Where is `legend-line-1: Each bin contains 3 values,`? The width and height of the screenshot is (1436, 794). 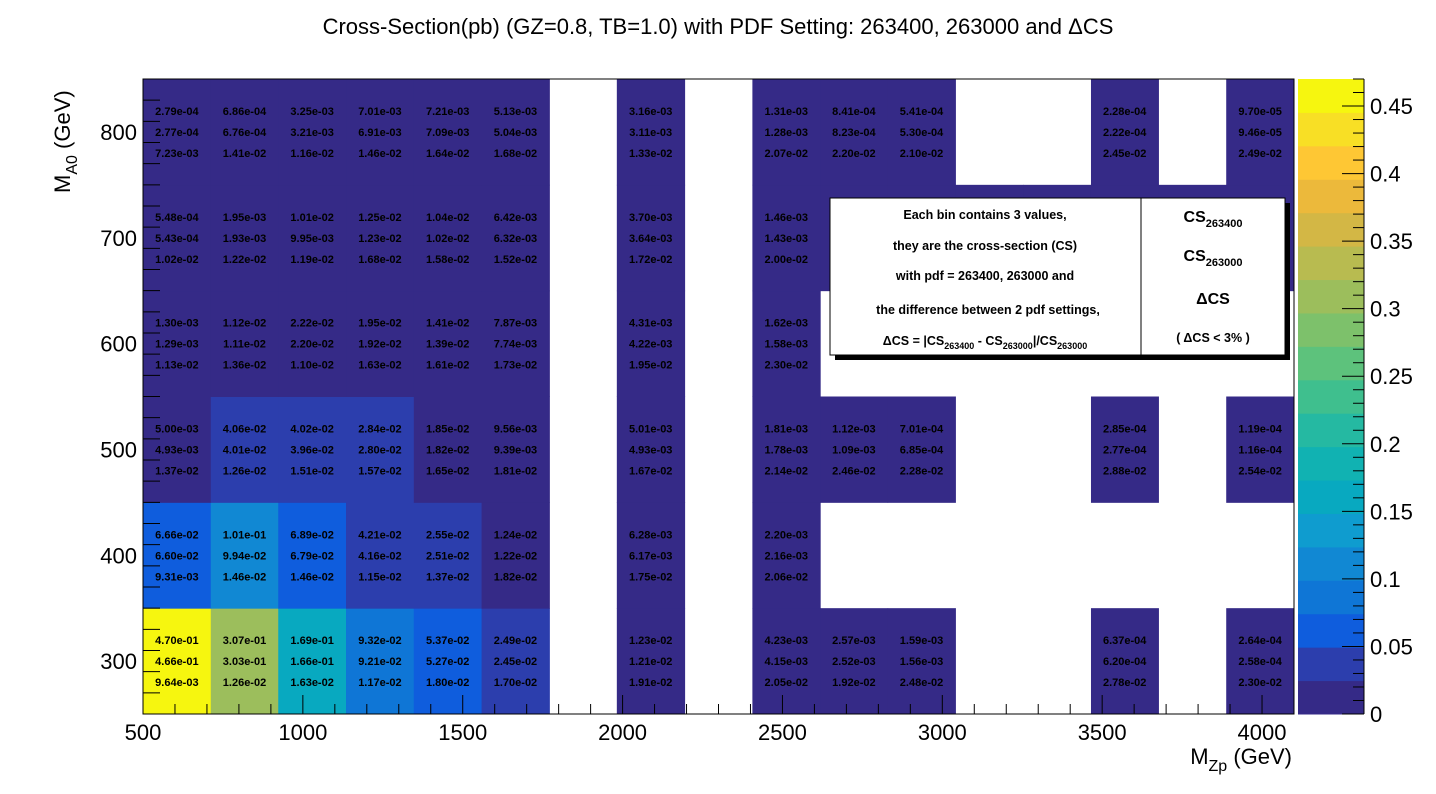
legend-line-1: Each bin contains 3 values, is located at coordinates (984, 215).